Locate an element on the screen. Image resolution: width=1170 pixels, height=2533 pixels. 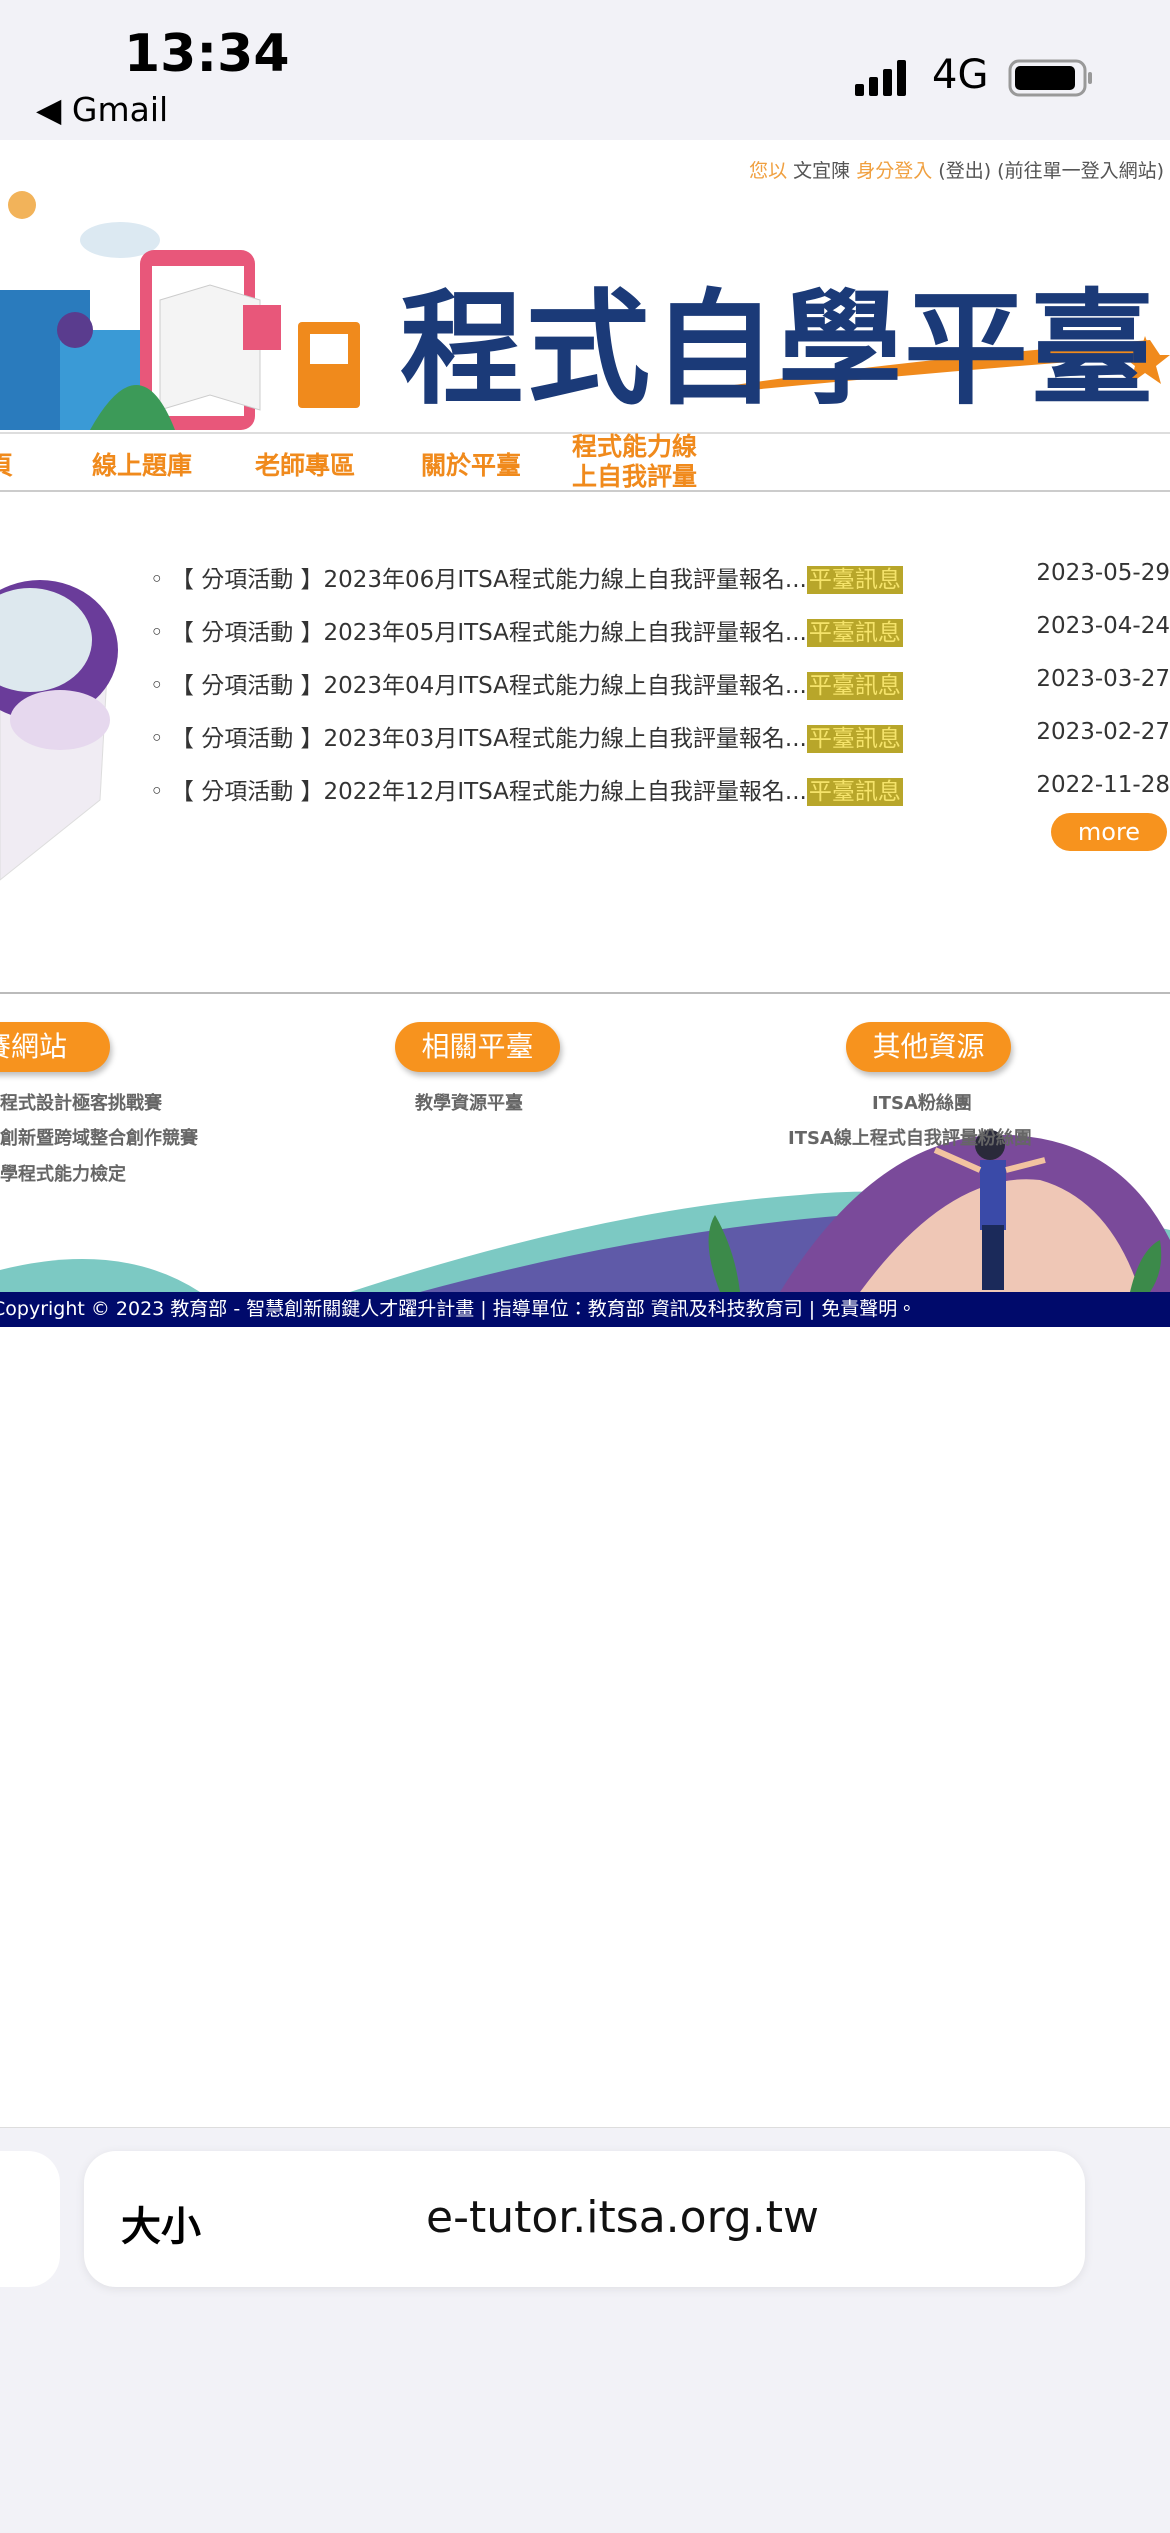
nav-item: 老師專區 is located at coordinates (305, 465).